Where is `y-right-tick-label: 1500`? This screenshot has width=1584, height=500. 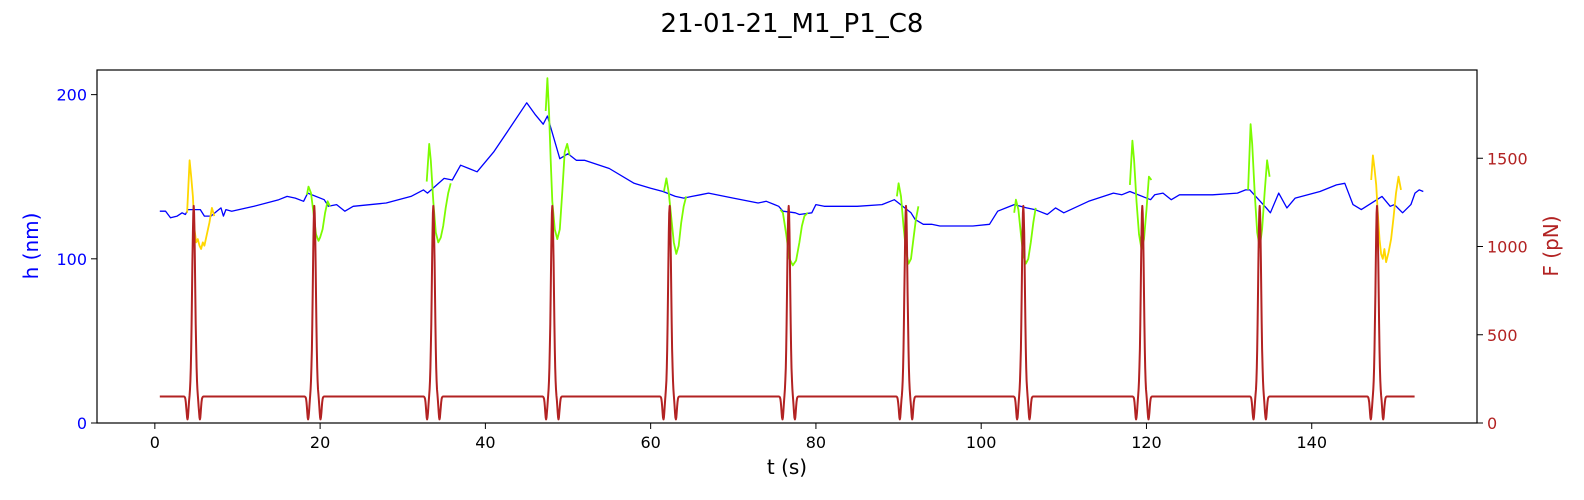
y-right-tick-label: 1500 is located at coordinates (1507, 158).